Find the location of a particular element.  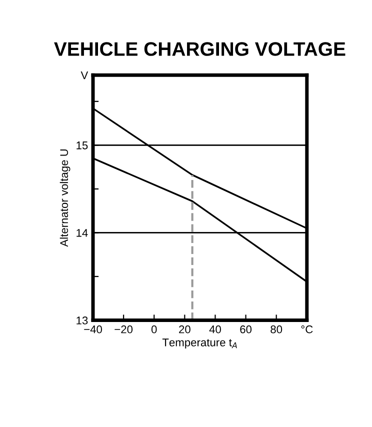

chart-title: VEHICLE CHARGING VOLTAGE is located at coordinates (200, 49).